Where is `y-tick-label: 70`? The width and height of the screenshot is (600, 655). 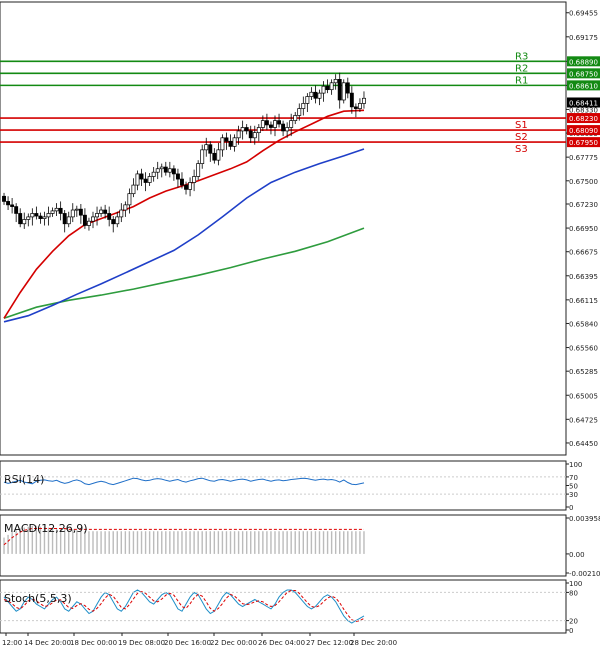 y-tick-label: 70 is located at coordinates (573, 478).